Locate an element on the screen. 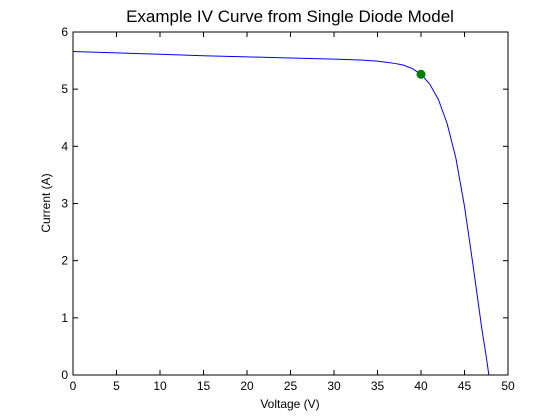 The width and height of the screenshot is (560, 420). x-tick-label: 50 is located at coordinates (508, 386).